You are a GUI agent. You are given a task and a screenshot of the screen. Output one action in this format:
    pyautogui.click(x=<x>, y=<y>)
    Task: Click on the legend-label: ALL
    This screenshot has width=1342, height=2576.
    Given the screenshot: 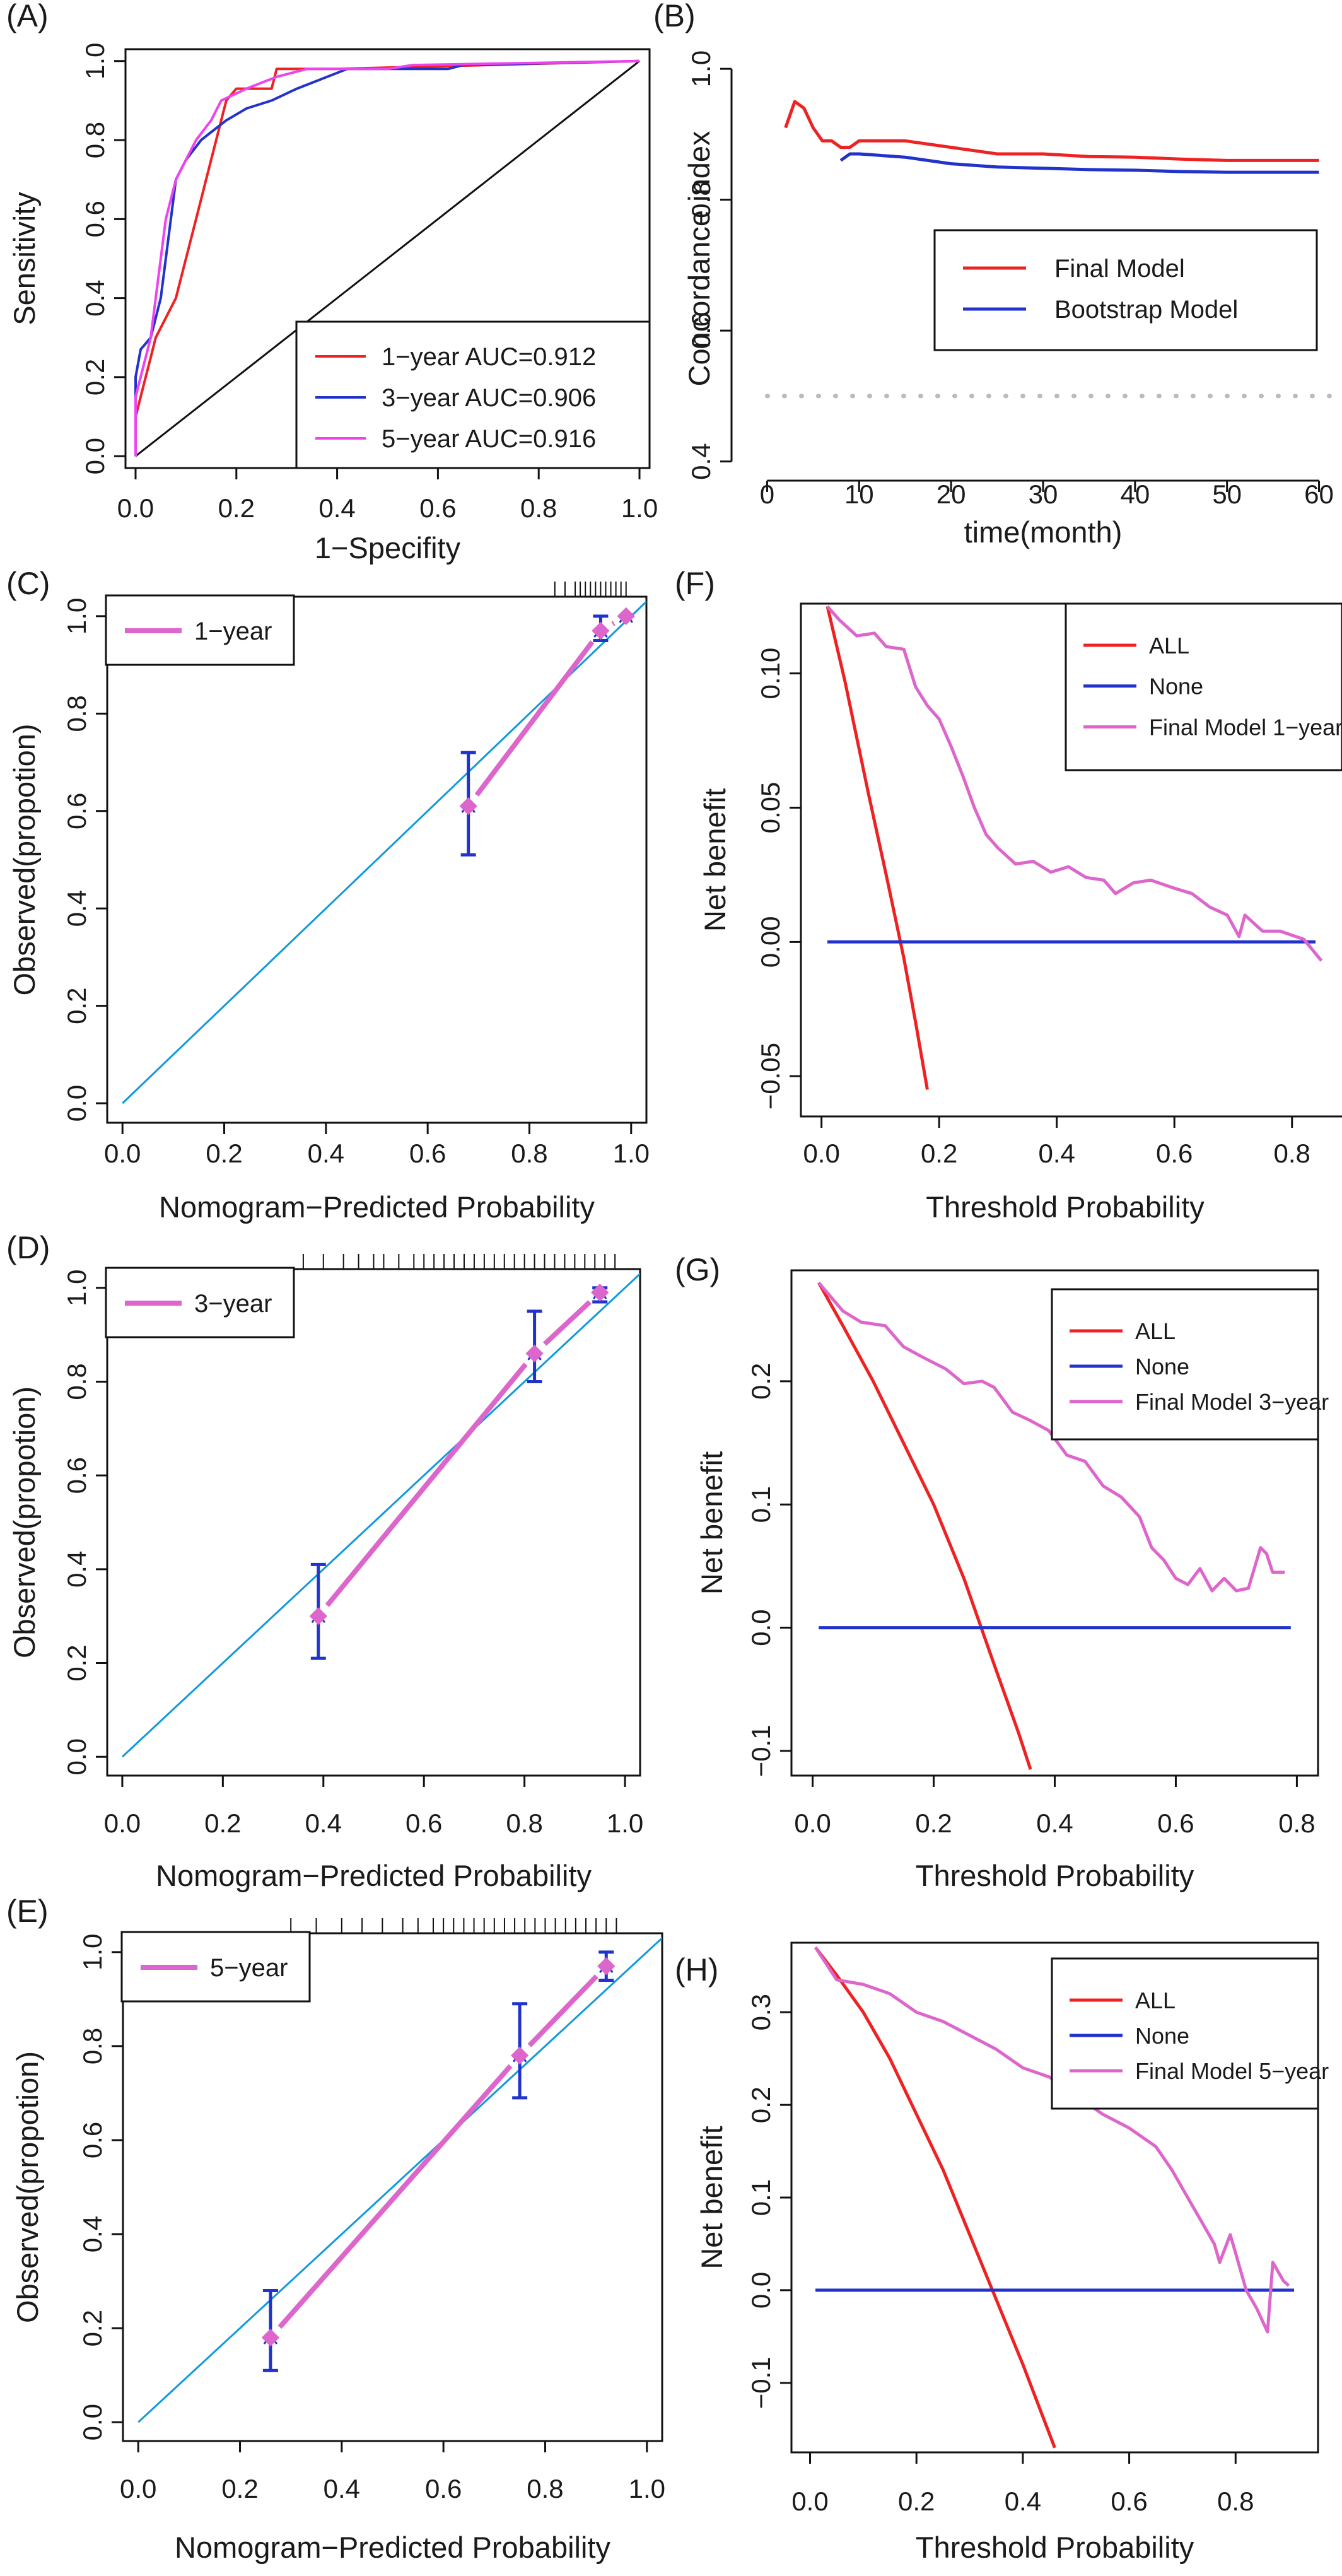 What is the action you would take?
    pyautogui.click(x=1155, y=1331)
    